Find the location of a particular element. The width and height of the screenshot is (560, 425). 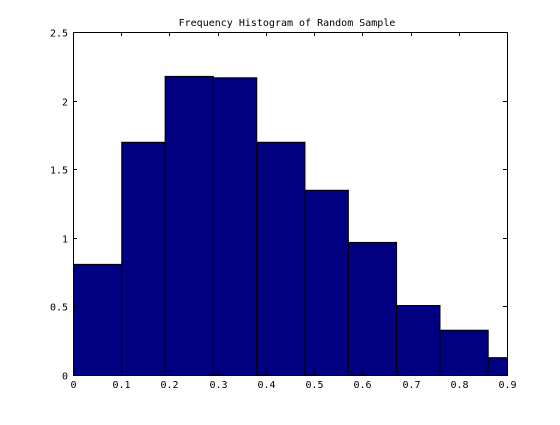

x-tick-label: 0.4 is located at coordinates (266, 385).